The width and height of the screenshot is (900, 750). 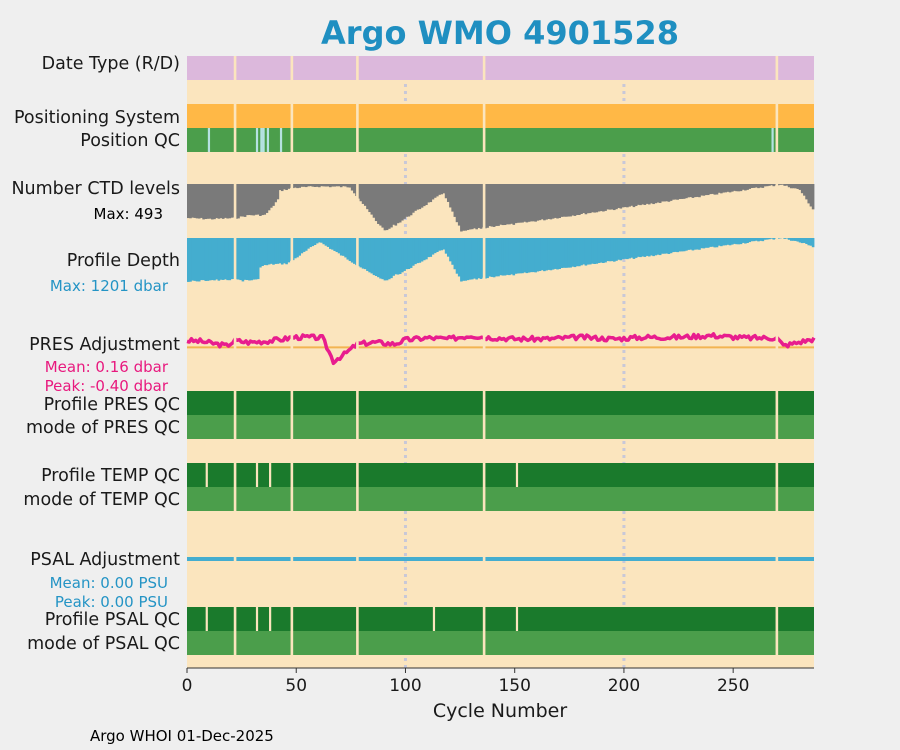 I want to click on row-psal_qc_mode, so click(x=500, y=643).